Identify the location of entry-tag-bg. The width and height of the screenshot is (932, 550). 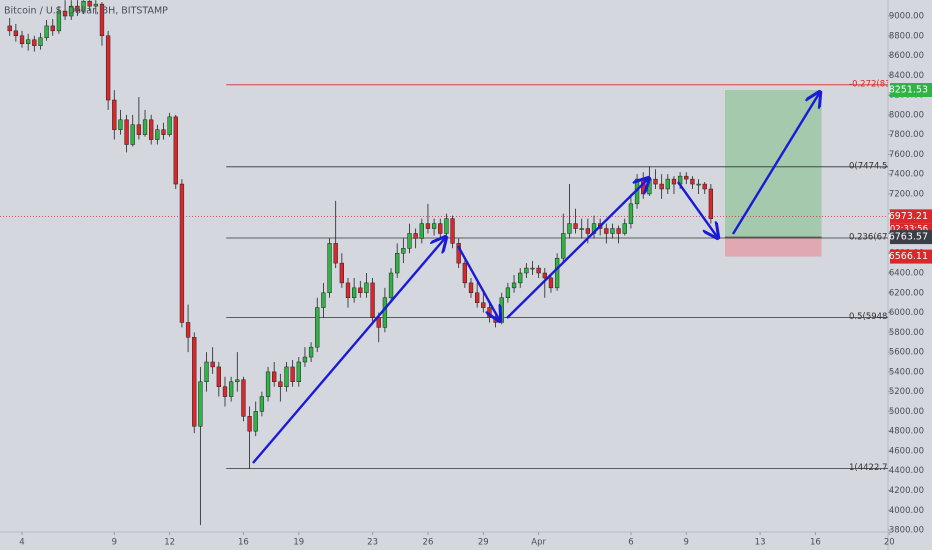
(911, 237).